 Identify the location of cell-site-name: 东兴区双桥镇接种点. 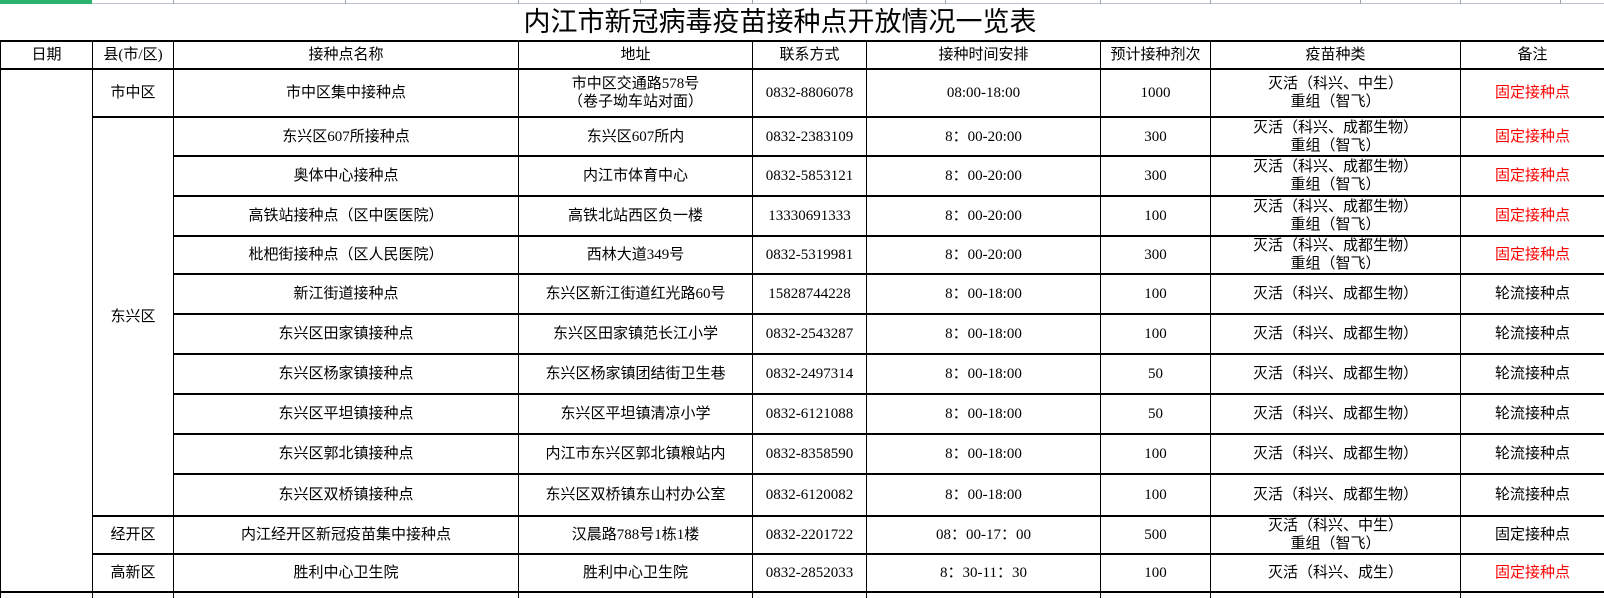
(346, 495).